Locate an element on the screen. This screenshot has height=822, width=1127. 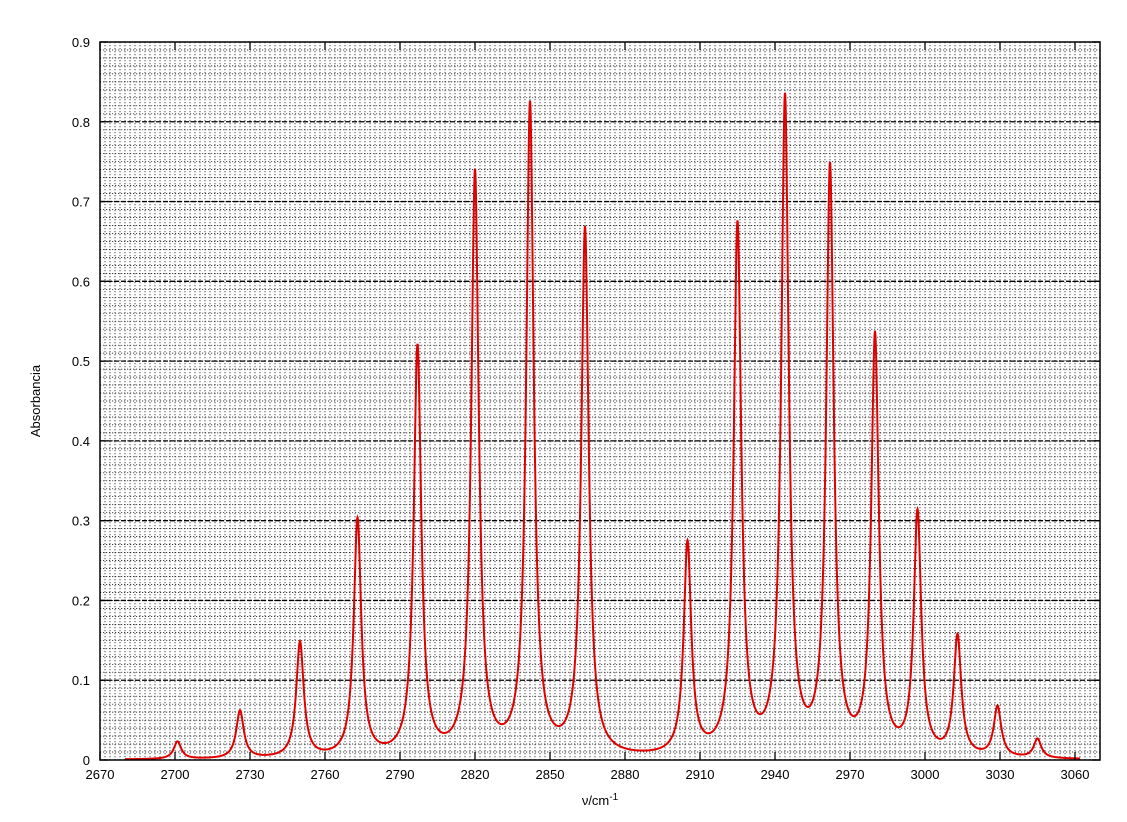
y-tick-label: 0.9 is located at coordinates (81, 42).